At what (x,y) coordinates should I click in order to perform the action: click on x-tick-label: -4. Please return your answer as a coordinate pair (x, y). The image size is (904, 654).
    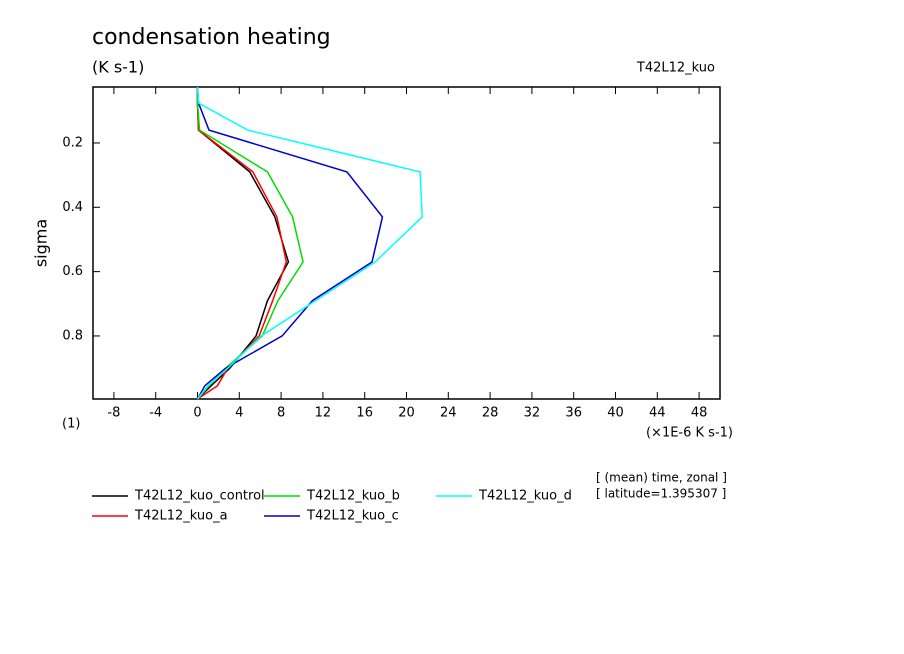
    Looking at the image, I should click on (155, 413).